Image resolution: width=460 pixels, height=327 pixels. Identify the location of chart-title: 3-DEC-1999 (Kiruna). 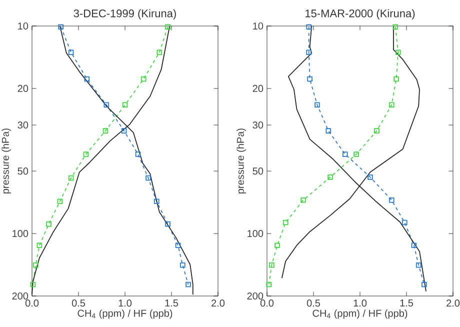
(125, 14).